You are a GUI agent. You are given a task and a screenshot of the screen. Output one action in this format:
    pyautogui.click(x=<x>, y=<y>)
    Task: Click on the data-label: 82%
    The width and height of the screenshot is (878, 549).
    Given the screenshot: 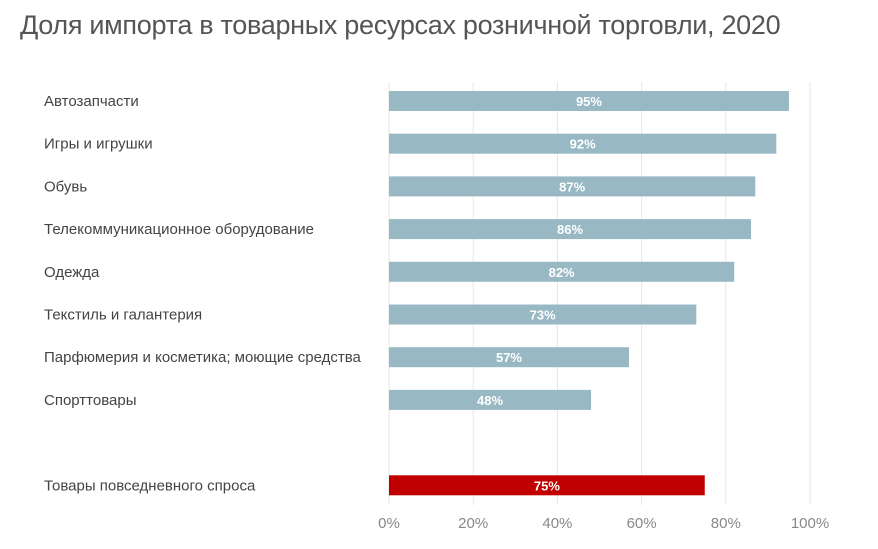 What is the action you would take?
    pyautogui.click(x=562, y=272)
    